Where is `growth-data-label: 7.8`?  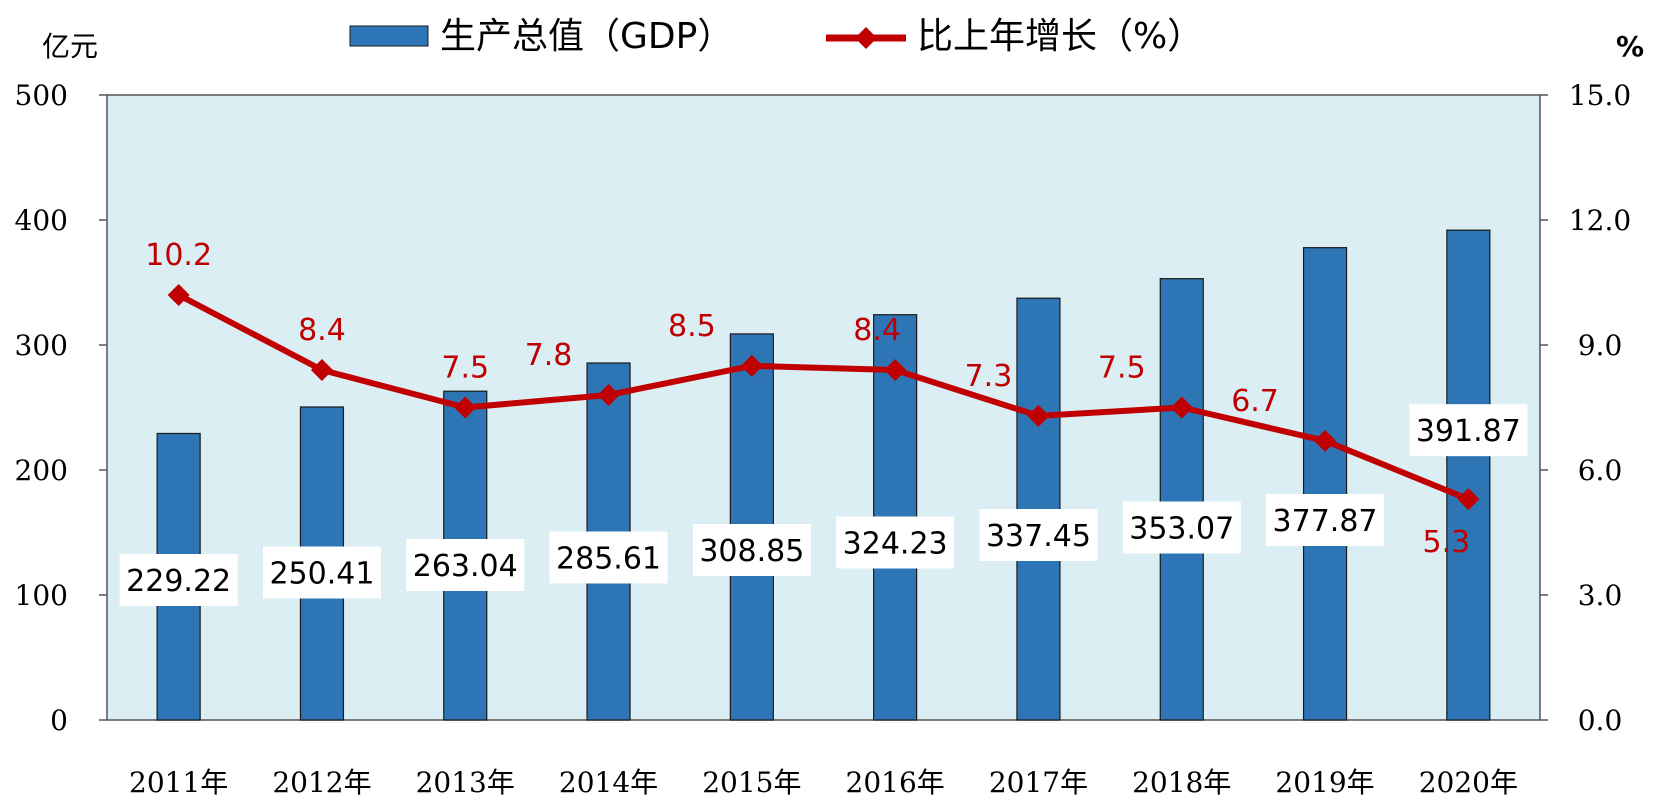
growth-data-label: 7.8 is located at coordinates (549, 355).